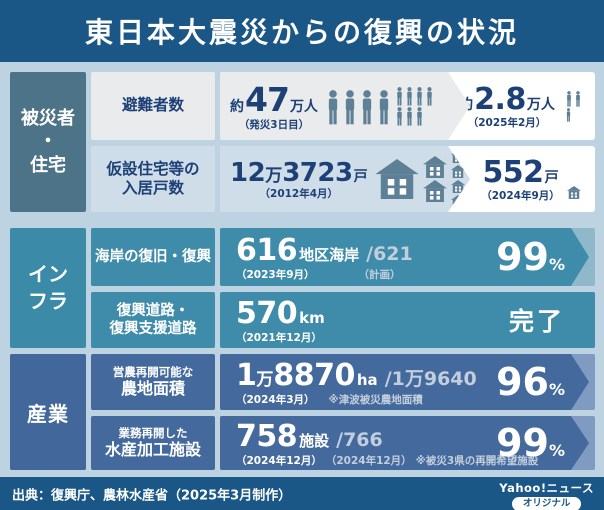 Image resolution: width=604 pixels, height=510 pixels. Describe the element at coordinates (267, 99) in the screenshot. I see `value: 47` at that location.